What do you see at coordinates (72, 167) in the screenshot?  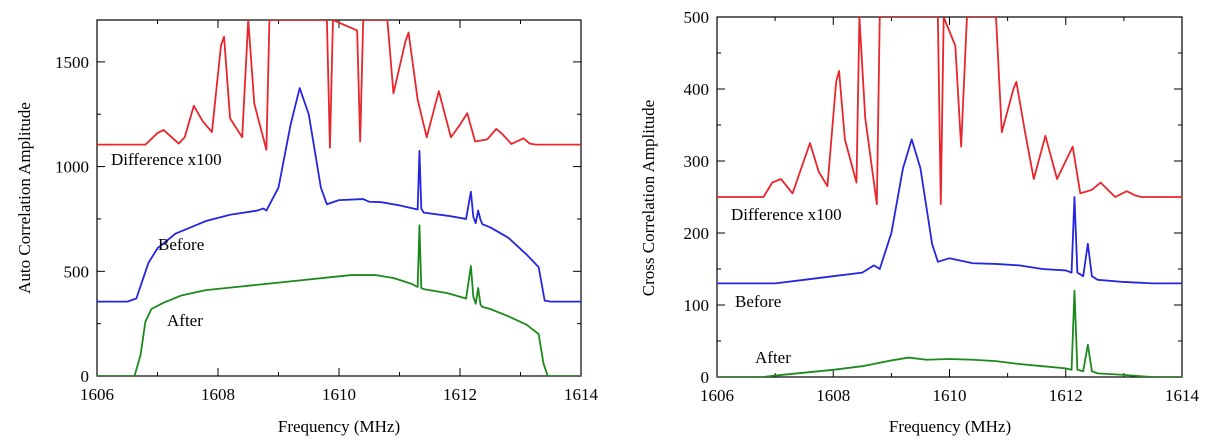 I see `y-tick-label: 1000` at bounding box center [72, 167].